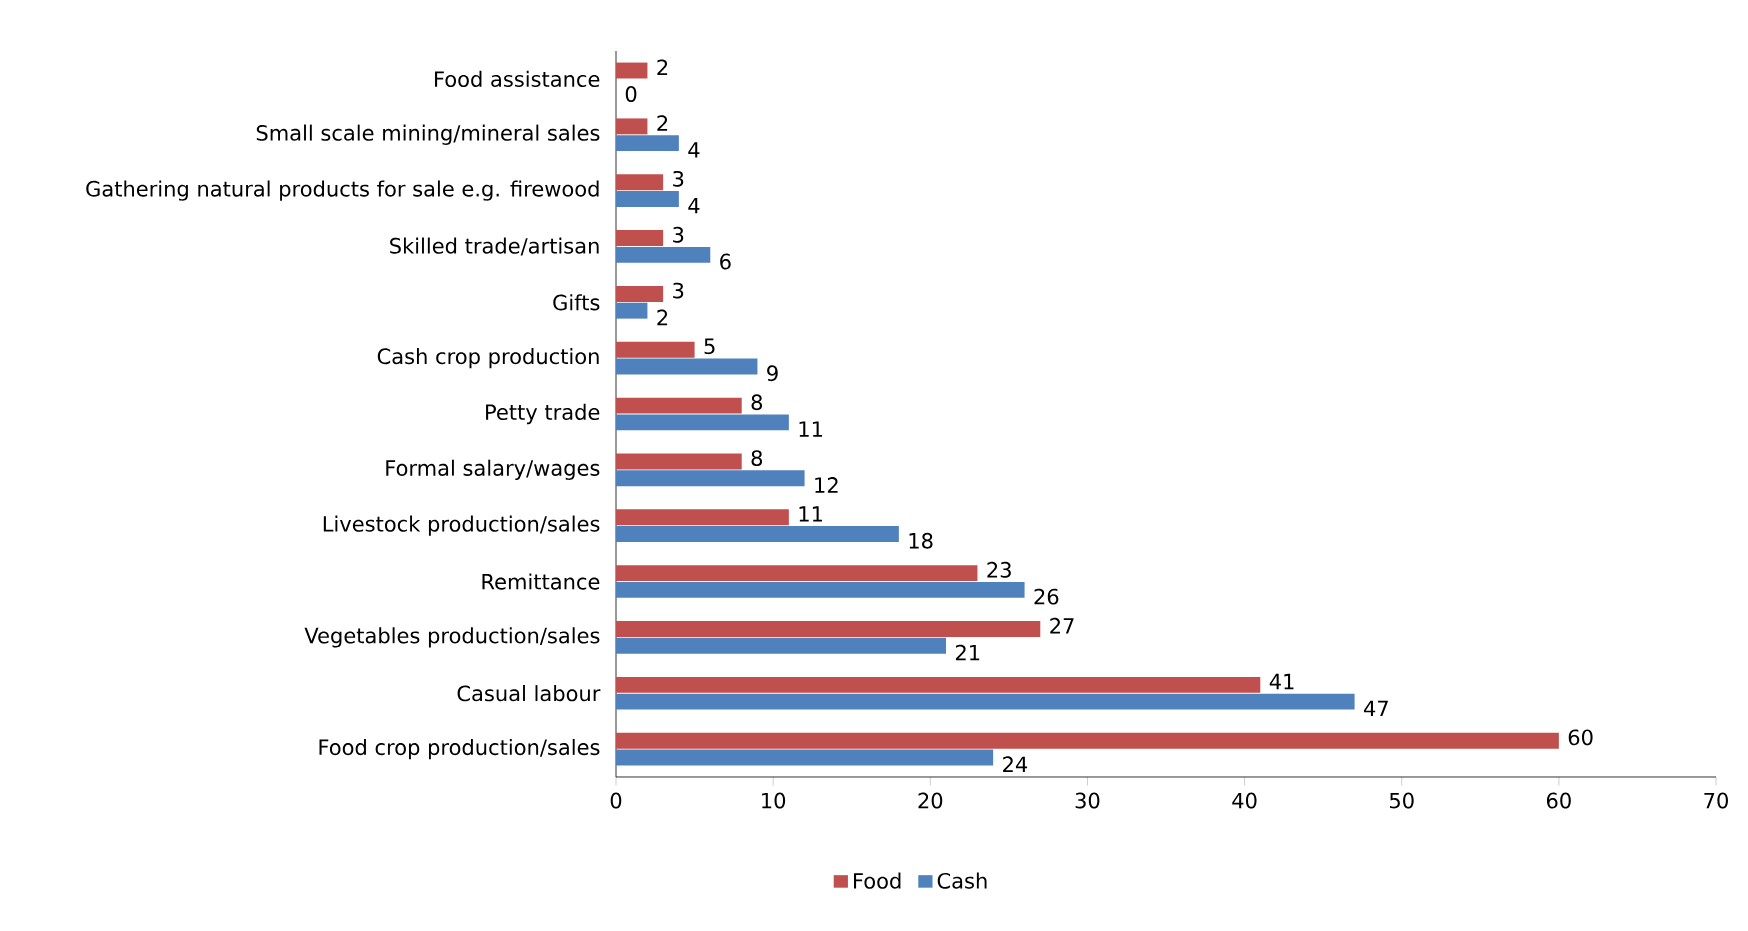 Image resolution: width=1748 pixels, height=931 pixels. What do you see at coordinates (772, 373) in the screenshot?
I see `data-label: 9` at bounding box center [772, 373].